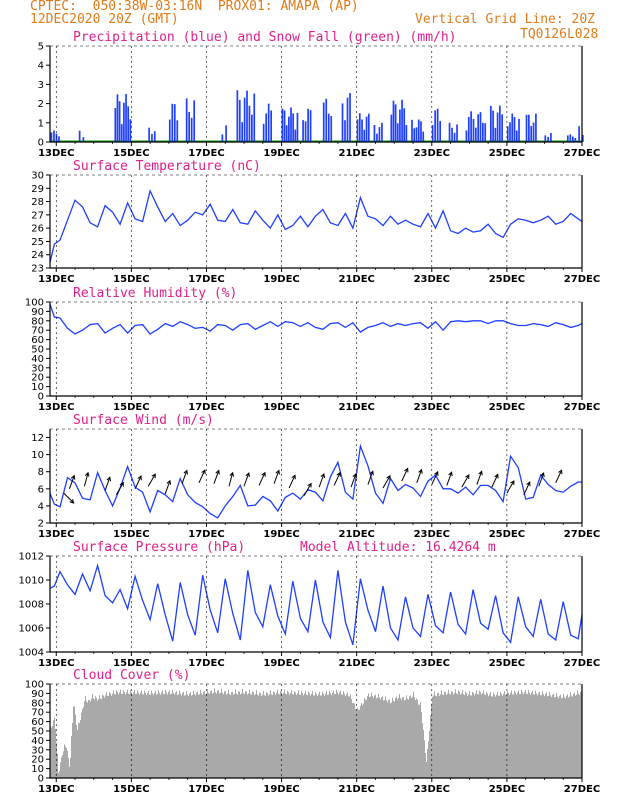 This screenshot has width=618, height=800. What do you see at coordinates (41, 104) in the screenshot?
I see `y-tick-label: 2` at bounding box center [41, 104].